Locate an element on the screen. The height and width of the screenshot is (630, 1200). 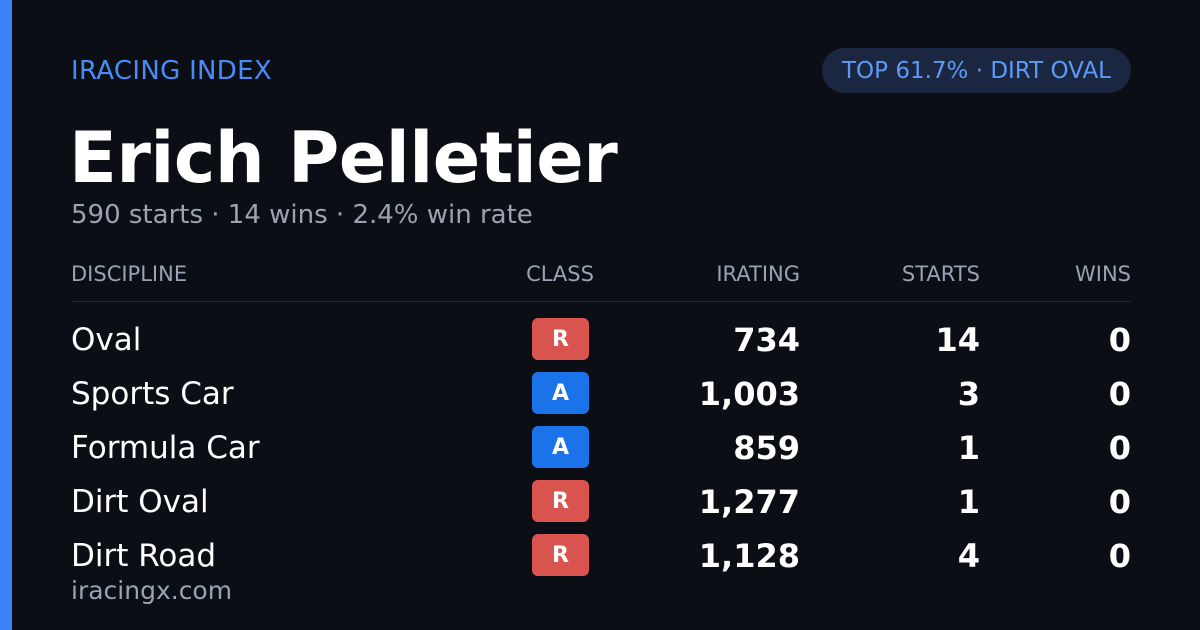
table-header: DISCIPLINE CLASS IRATING STARTS WINS is located at coordinates (601, 282).